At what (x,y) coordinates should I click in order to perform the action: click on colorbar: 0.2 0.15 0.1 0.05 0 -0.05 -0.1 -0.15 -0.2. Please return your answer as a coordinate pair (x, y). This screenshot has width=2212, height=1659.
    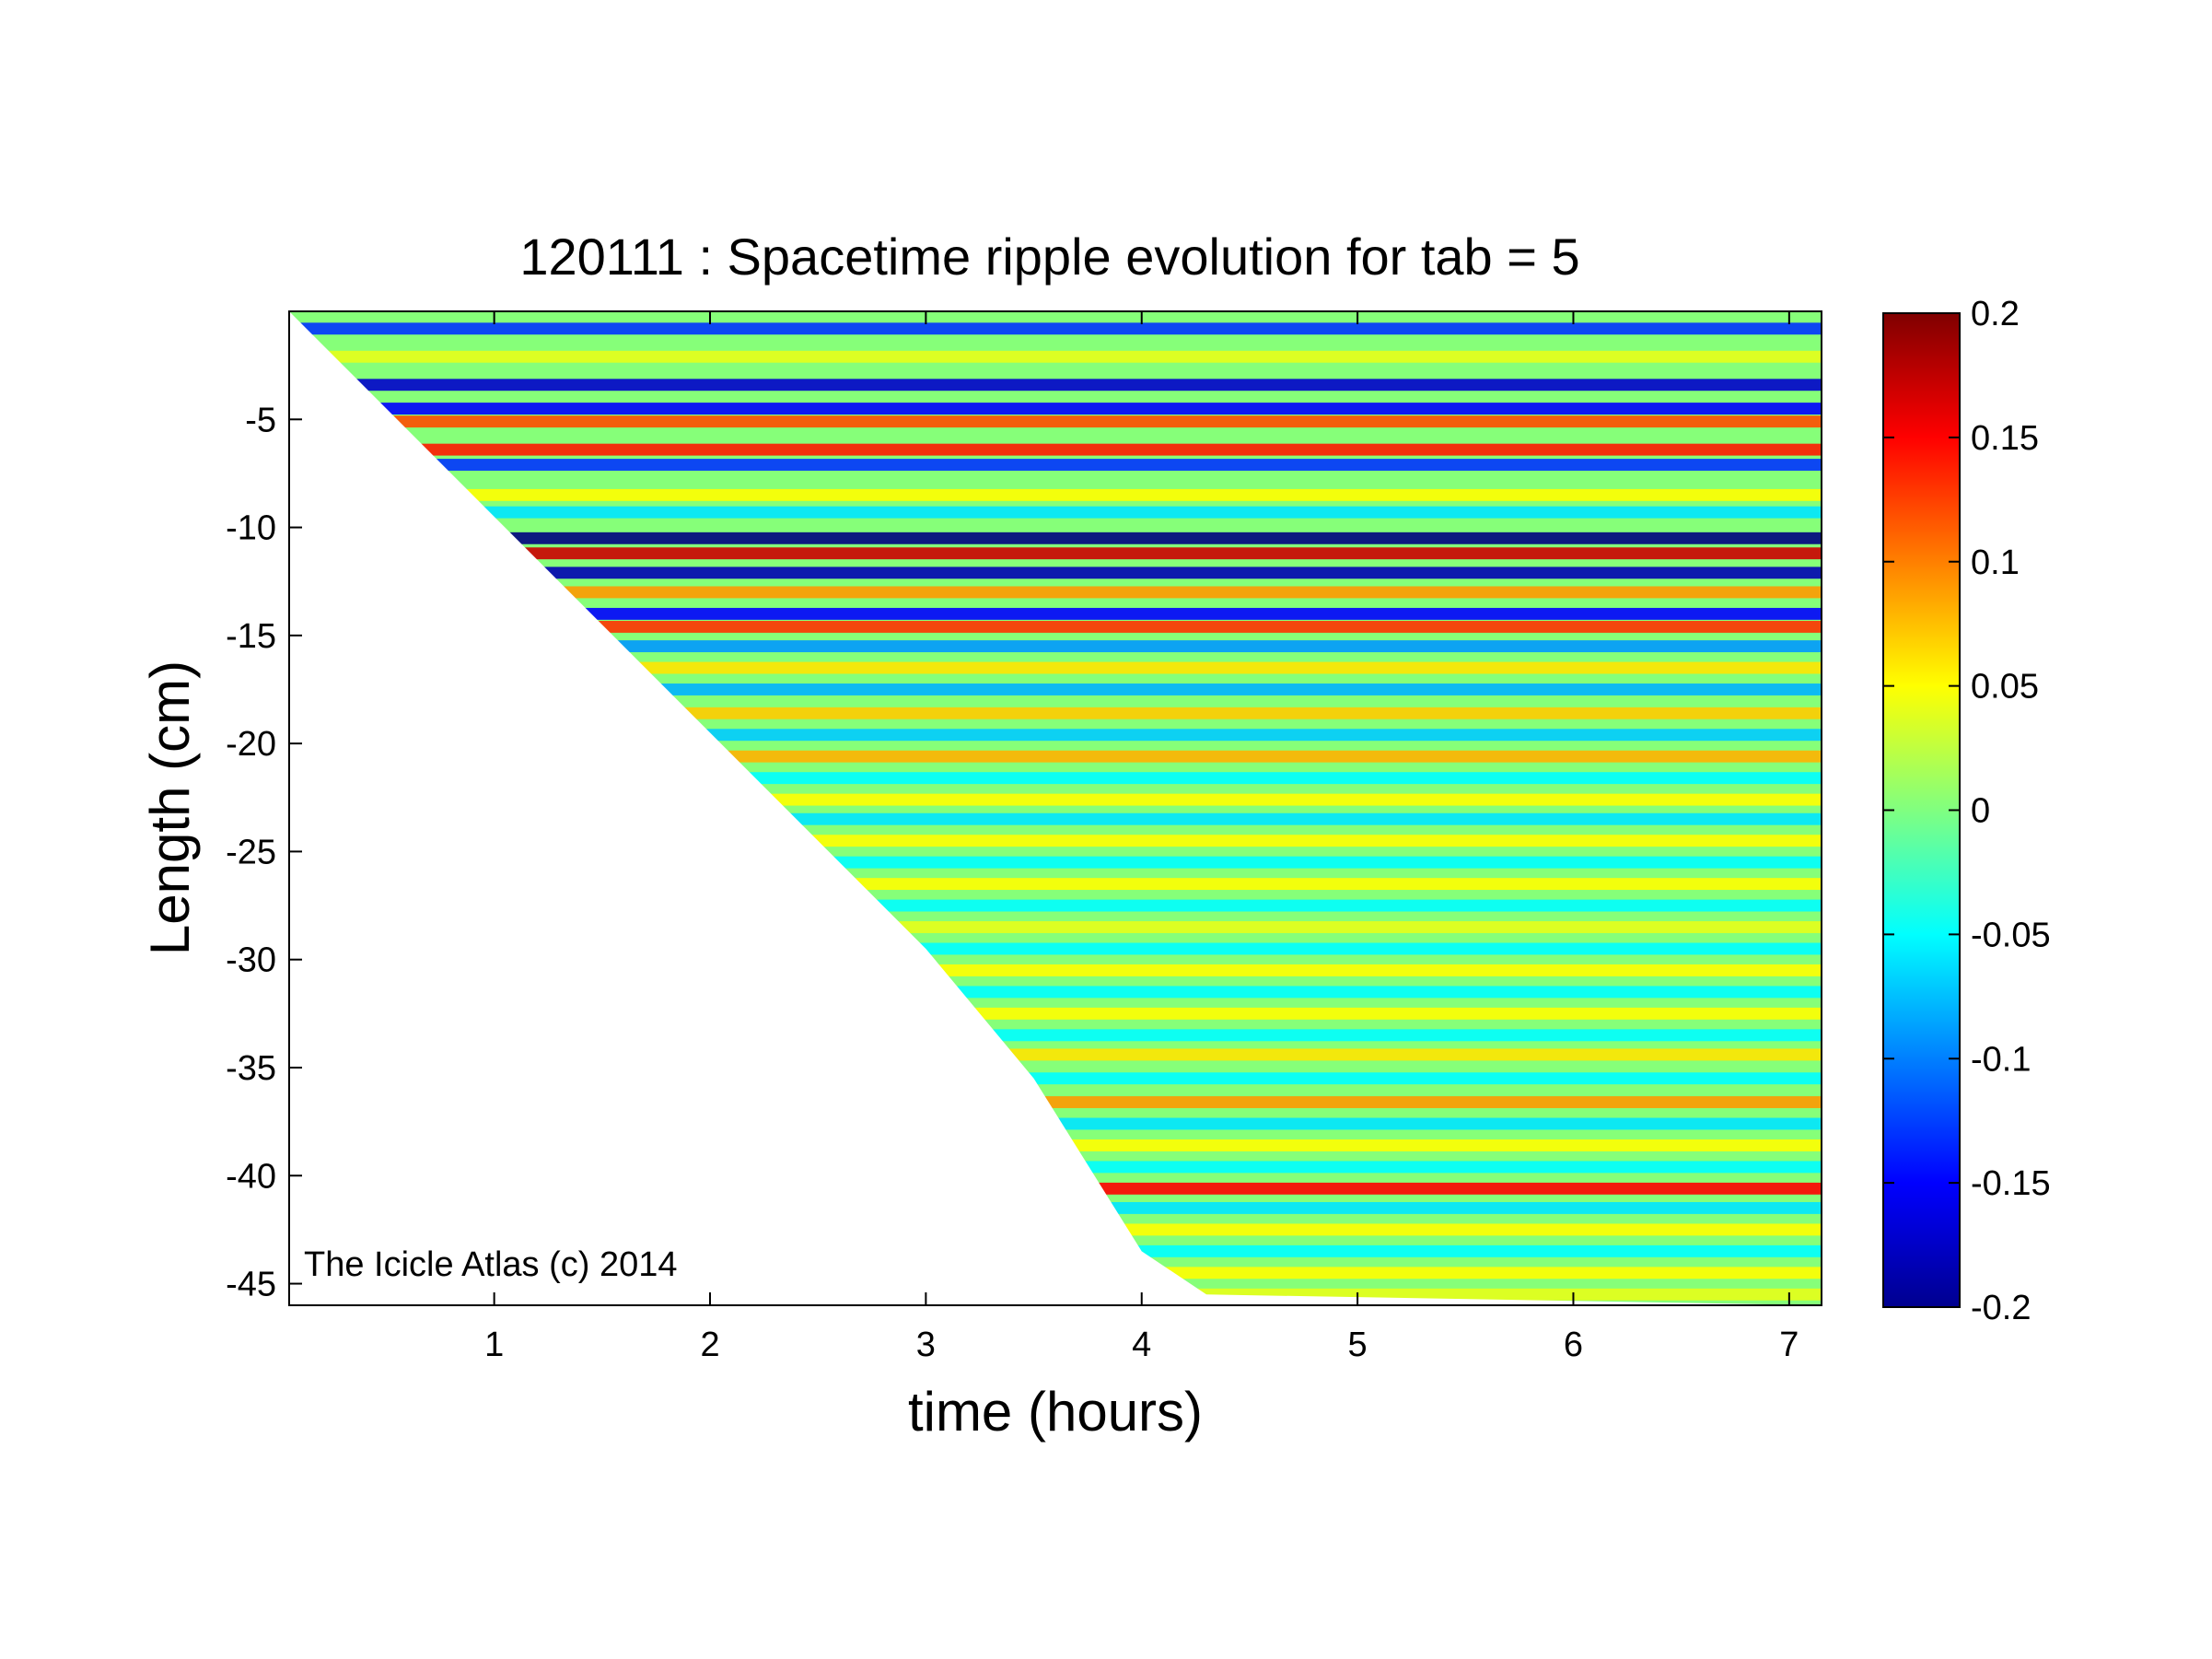
    Looking at the image, I should click on (1967, 811).